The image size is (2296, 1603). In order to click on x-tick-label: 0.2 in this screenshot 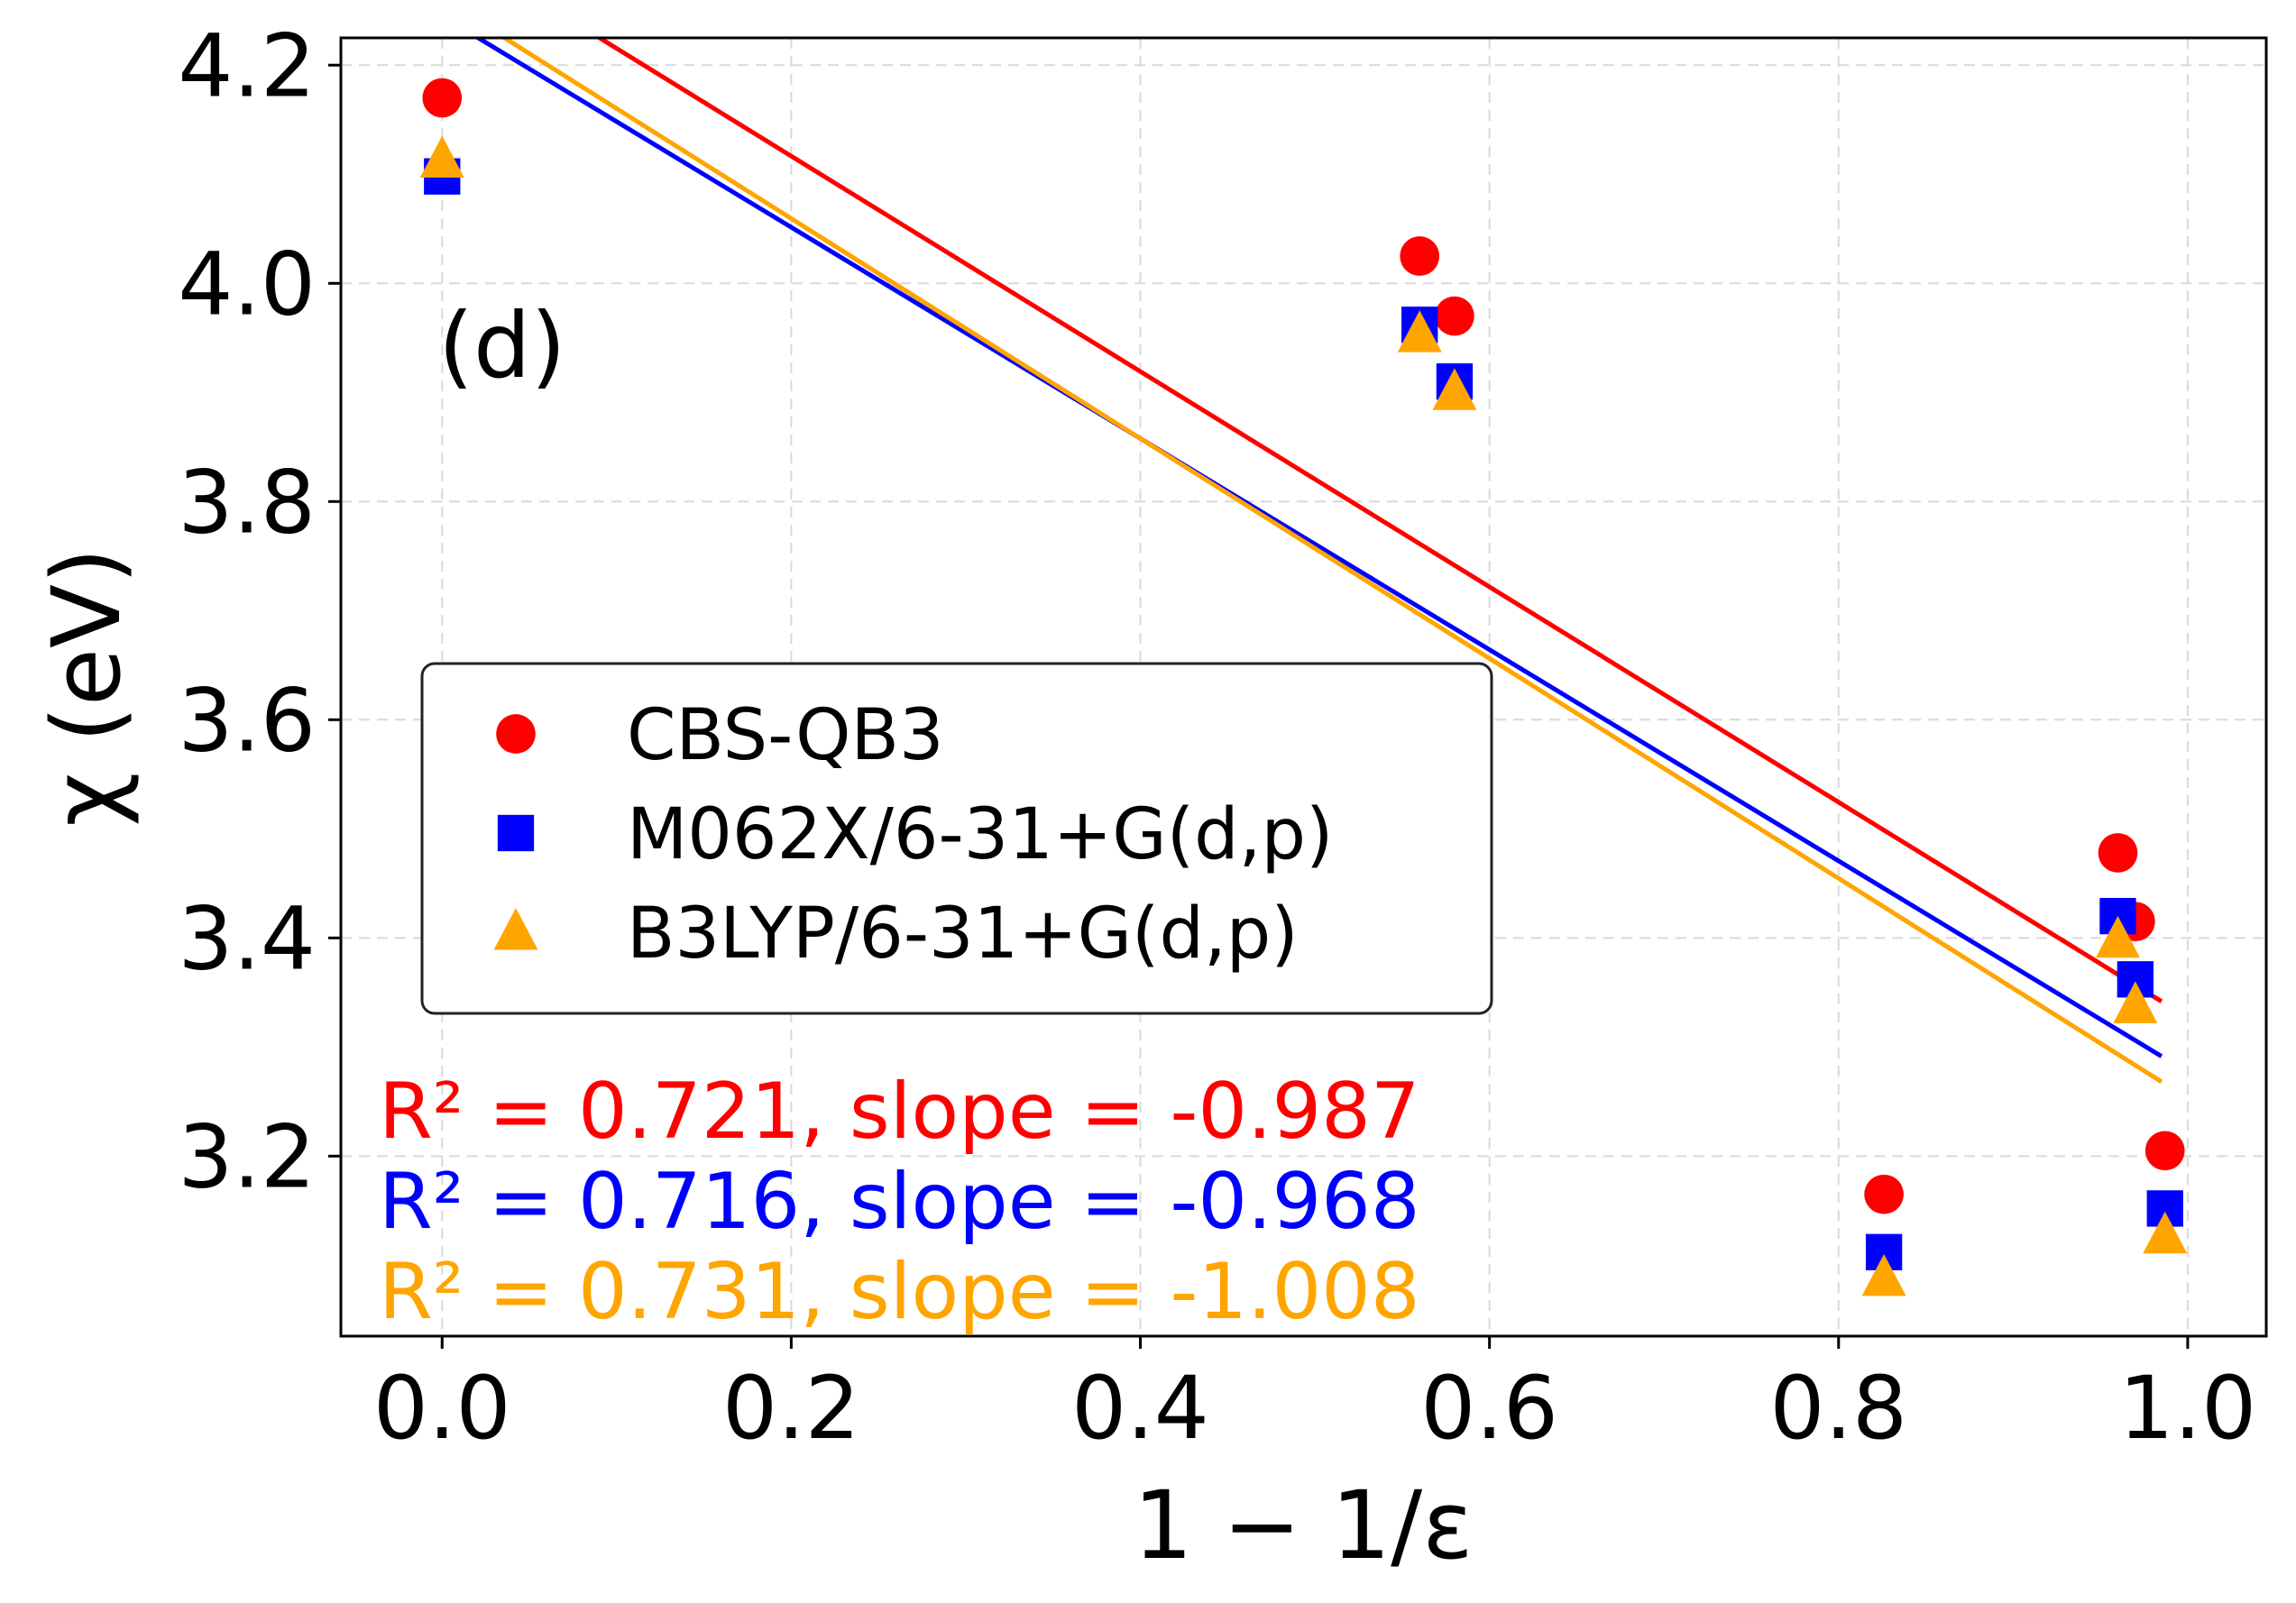, I will do `click(791, 1408)`.